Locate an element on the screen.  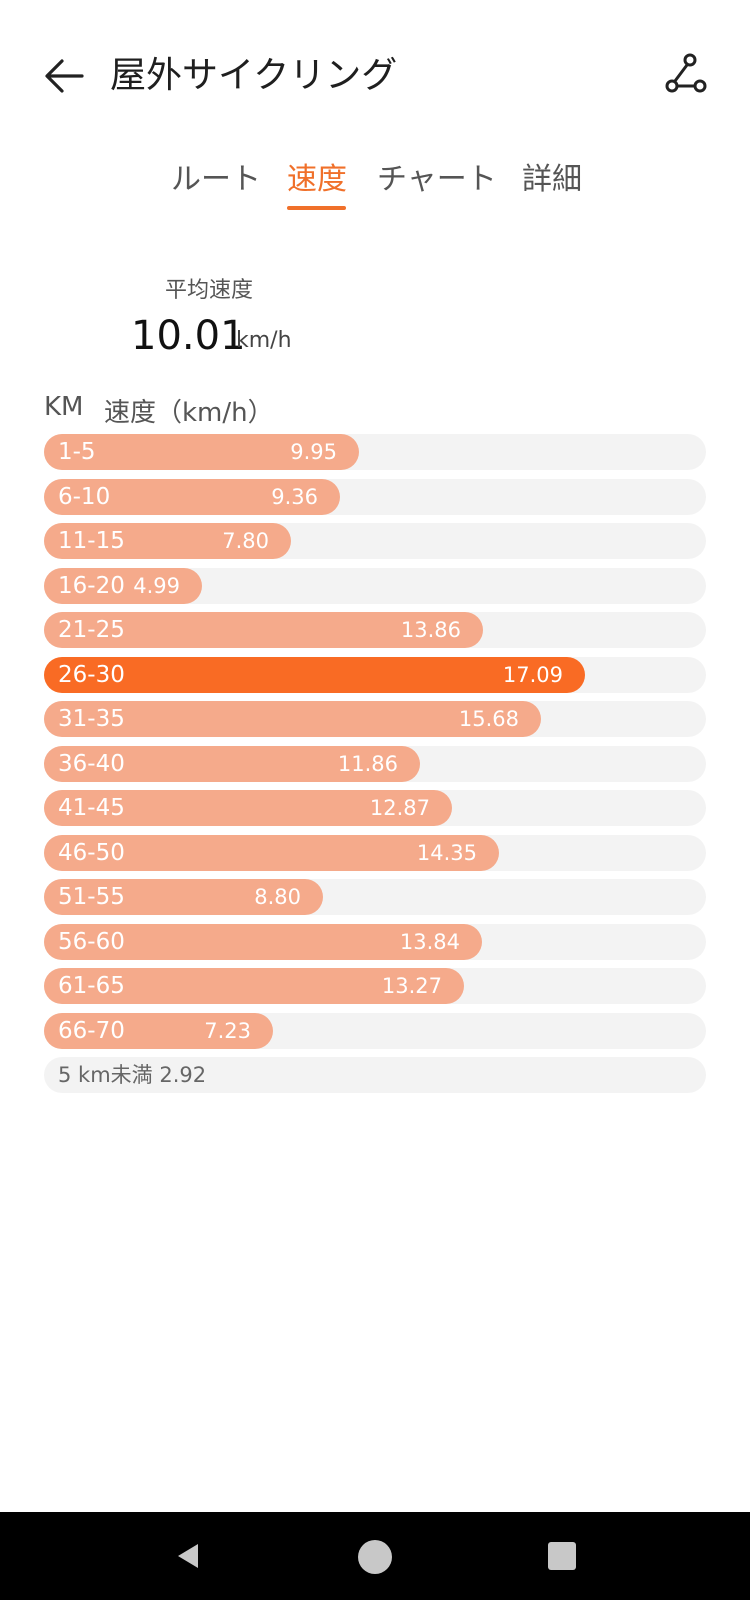
split-range-label: 31-35 is located at coordinates (91, 719).